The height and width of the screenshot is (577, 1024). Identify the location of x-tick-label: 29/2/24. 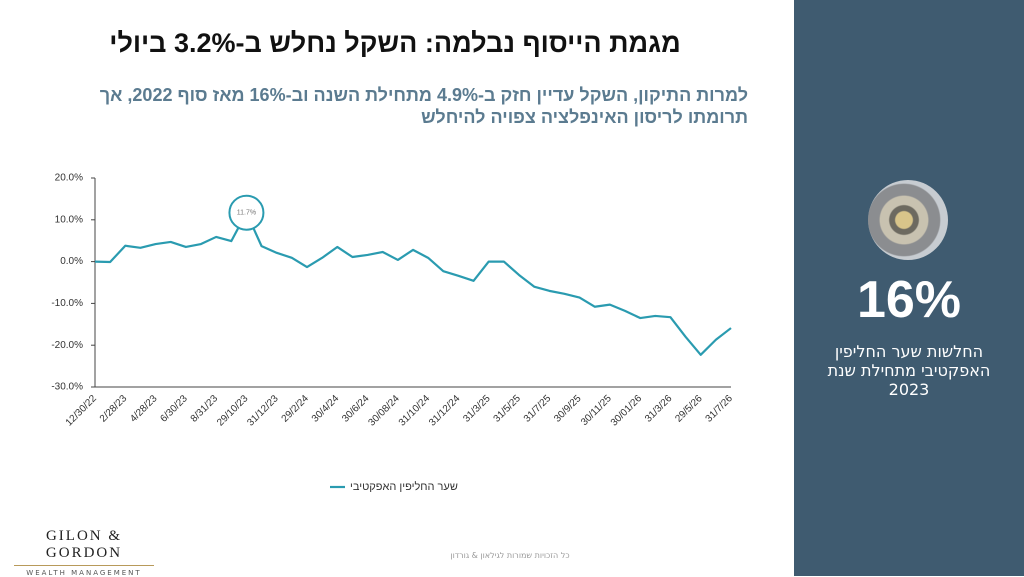
(296, 409).